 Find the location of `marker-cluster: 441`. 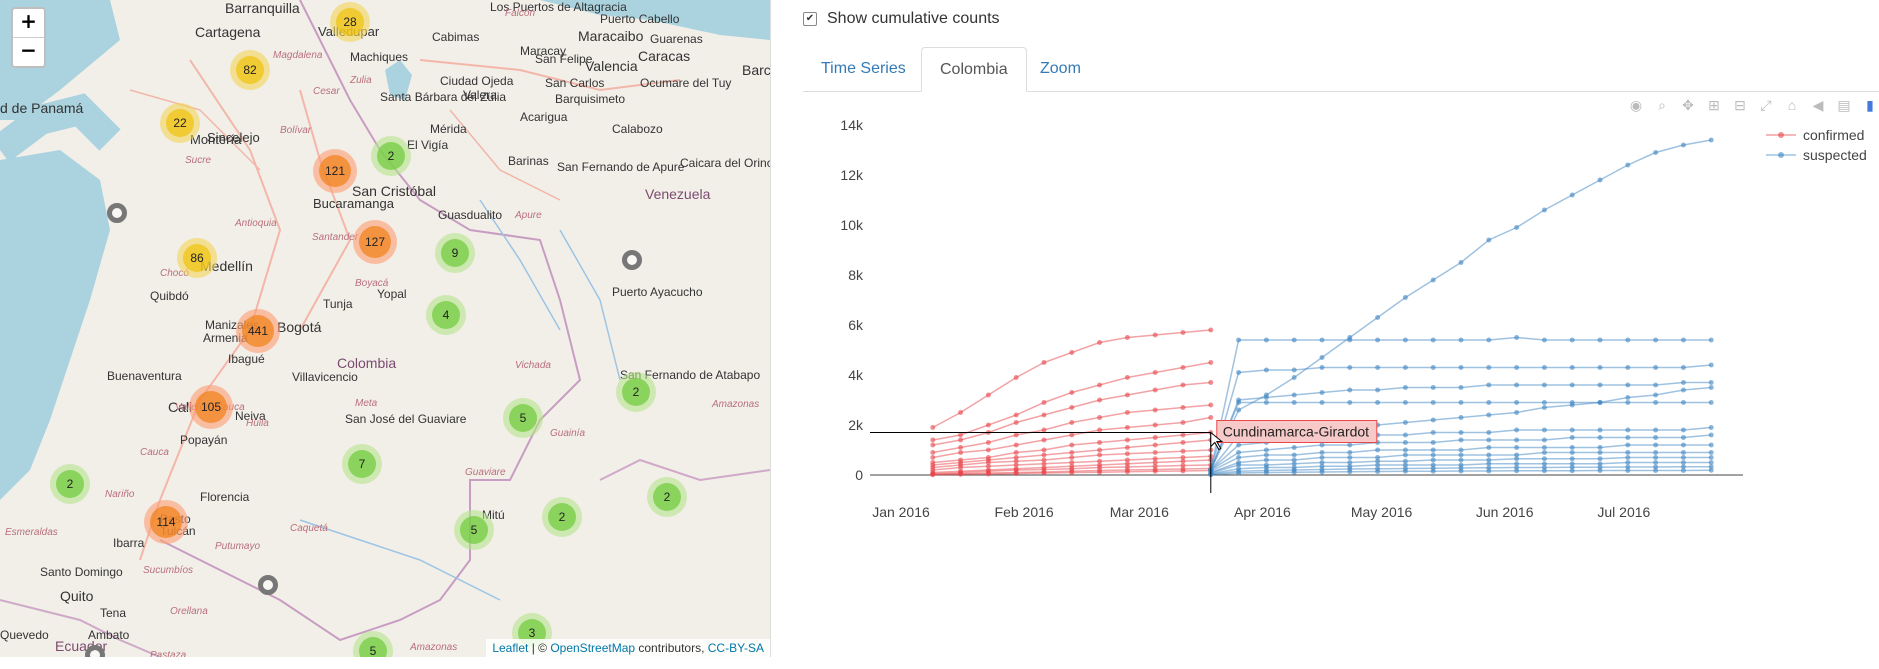

marker-cluster: 441 is located at coordinates (258, 331).